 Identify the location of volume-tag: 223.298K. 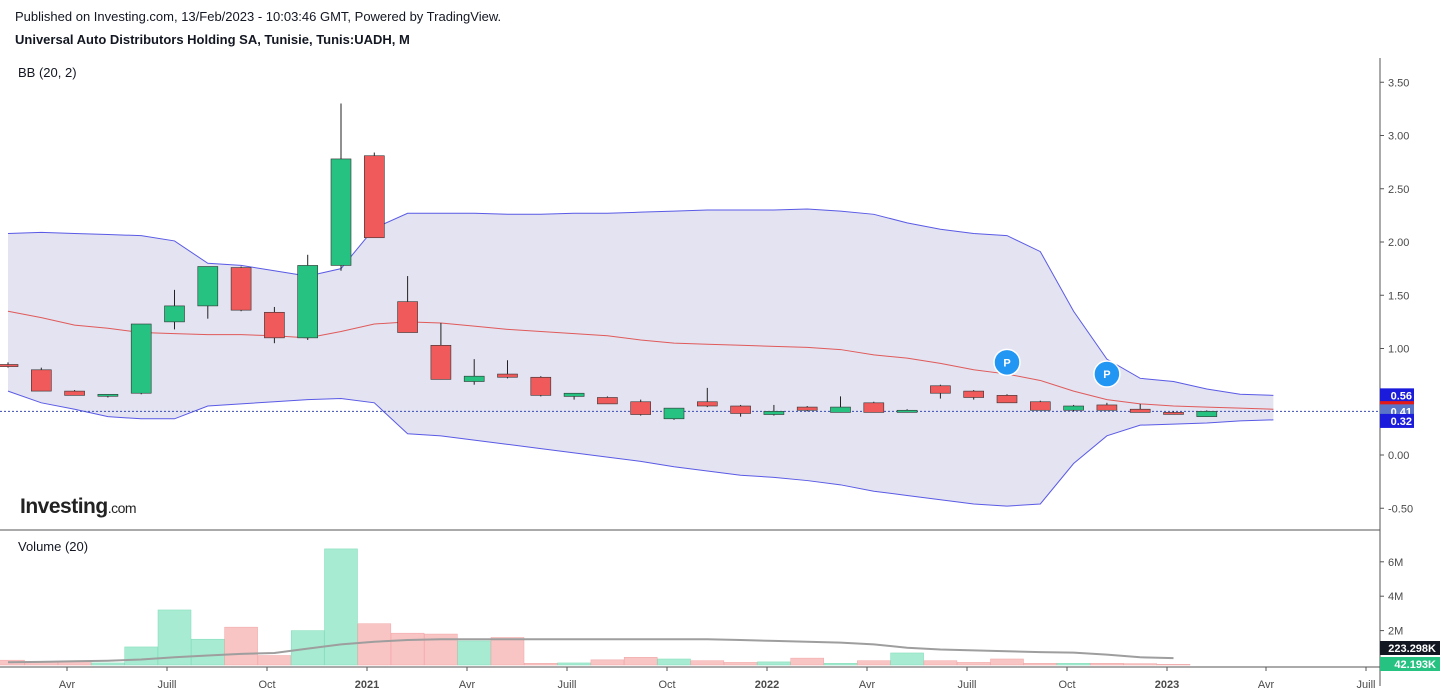
(1410, 648).